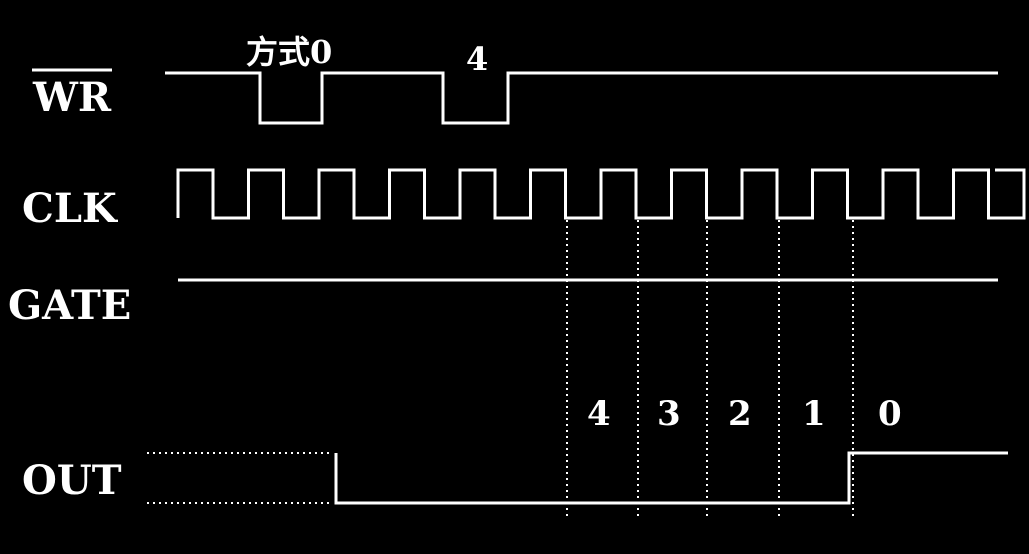 The width and height of the screenshot is (1029, 554). I want to click on clk-waveform, so click(601, 194).